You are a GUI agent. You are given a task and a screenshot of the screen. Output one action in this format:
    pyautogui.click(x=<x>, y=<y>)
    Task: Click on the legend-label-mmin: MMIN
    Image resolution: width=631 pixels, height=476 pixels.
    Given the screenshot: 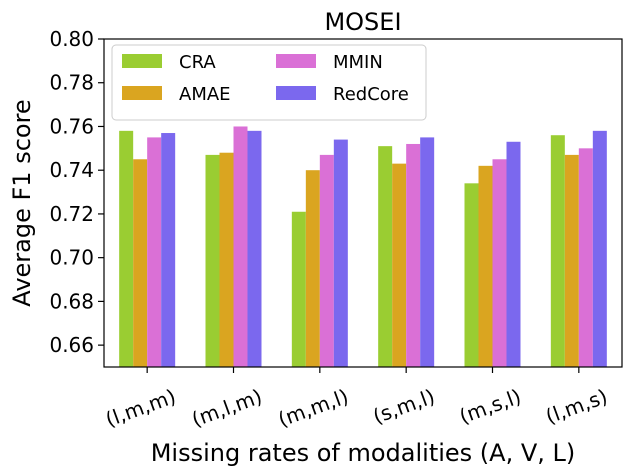 What is the action you would take?
    pyautogui.click(x=358, y=62)
    